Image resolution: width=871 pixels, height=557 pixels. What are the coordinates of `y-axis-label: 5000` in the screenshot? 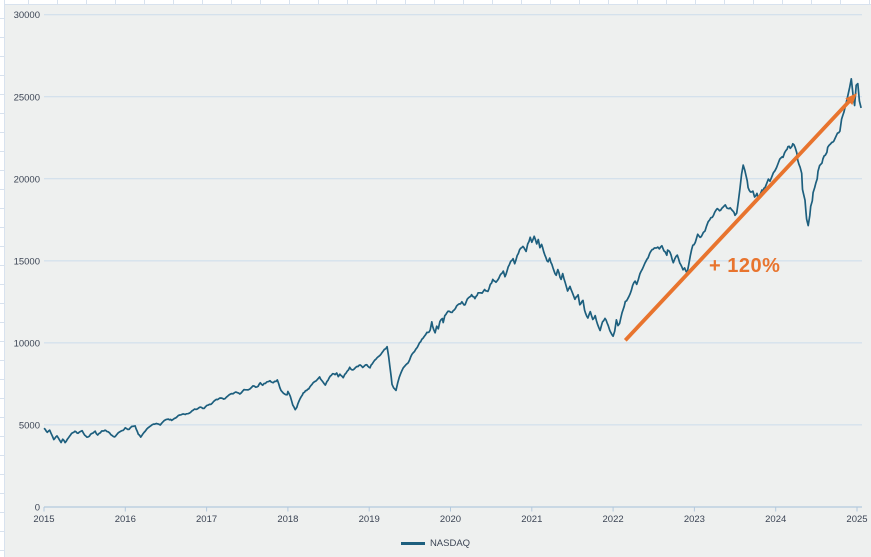 It's located at (29, 425).